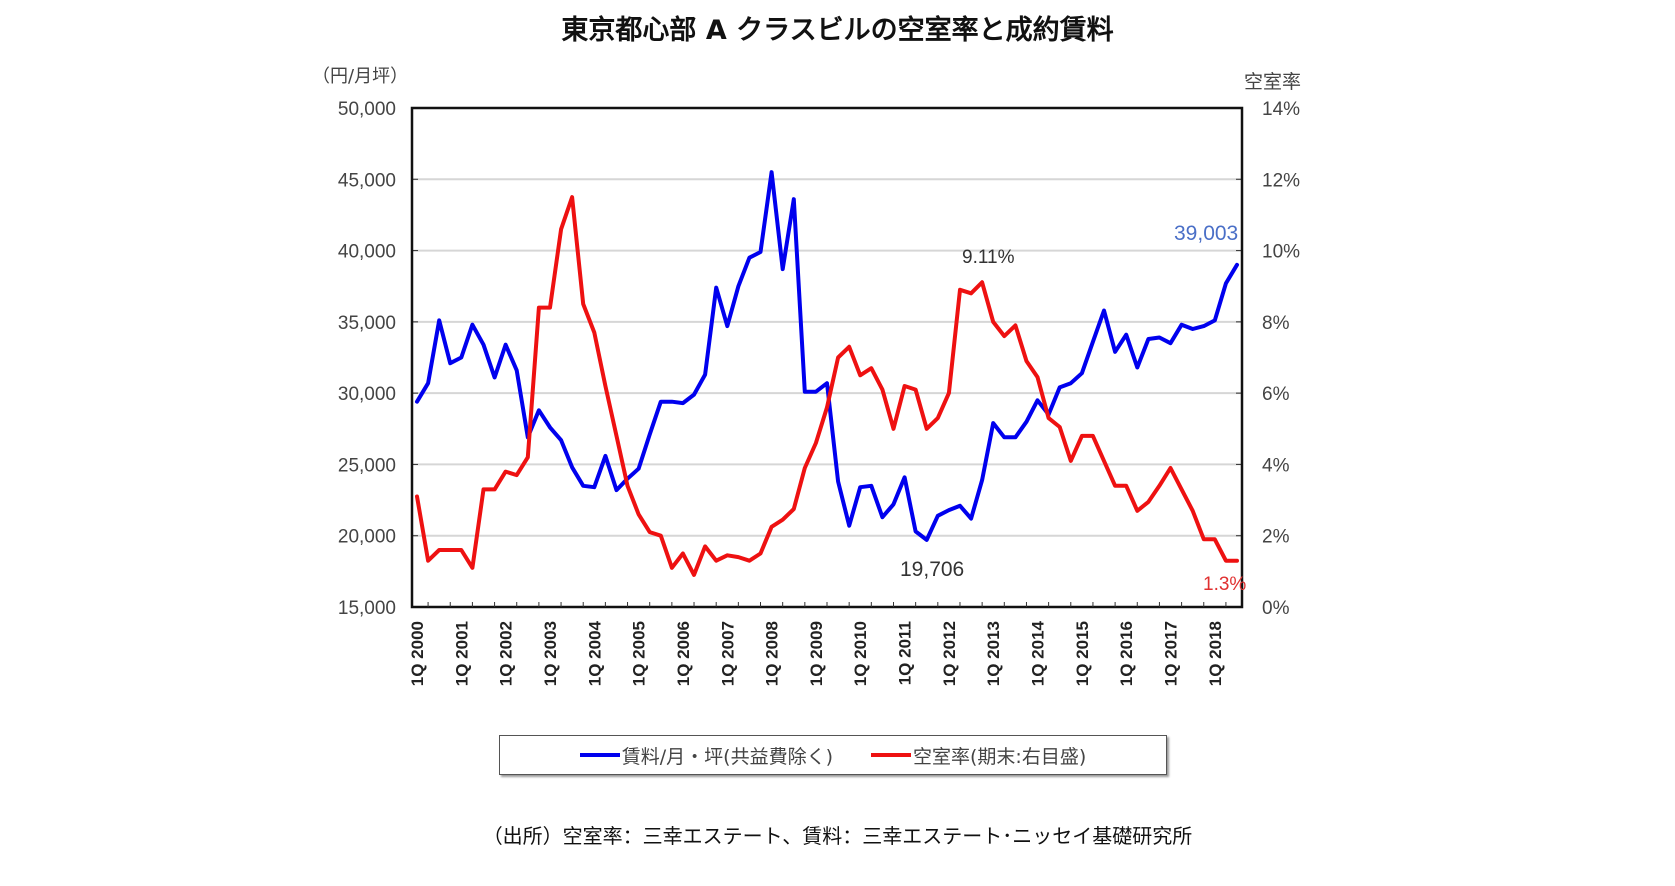 This screenshot has width=1675, height=886. I want to click on left-axis-tick-label: 20,000, so click(367, 537).